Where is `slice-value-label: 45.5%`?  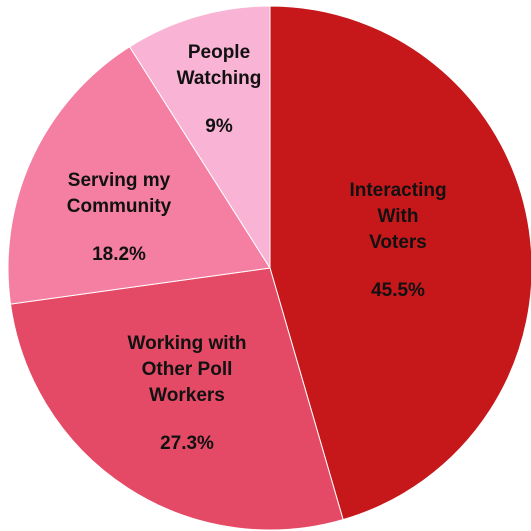
slice-value-label: 45.5% is located at coordinates (398, 290).